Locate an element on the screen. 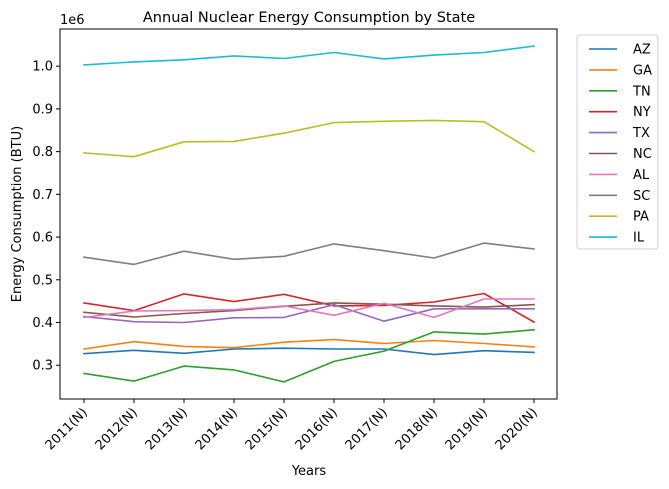 The height and width of the screenshot is (489, 669). legend-label-ga: GA is located at coordinates (642, 70).